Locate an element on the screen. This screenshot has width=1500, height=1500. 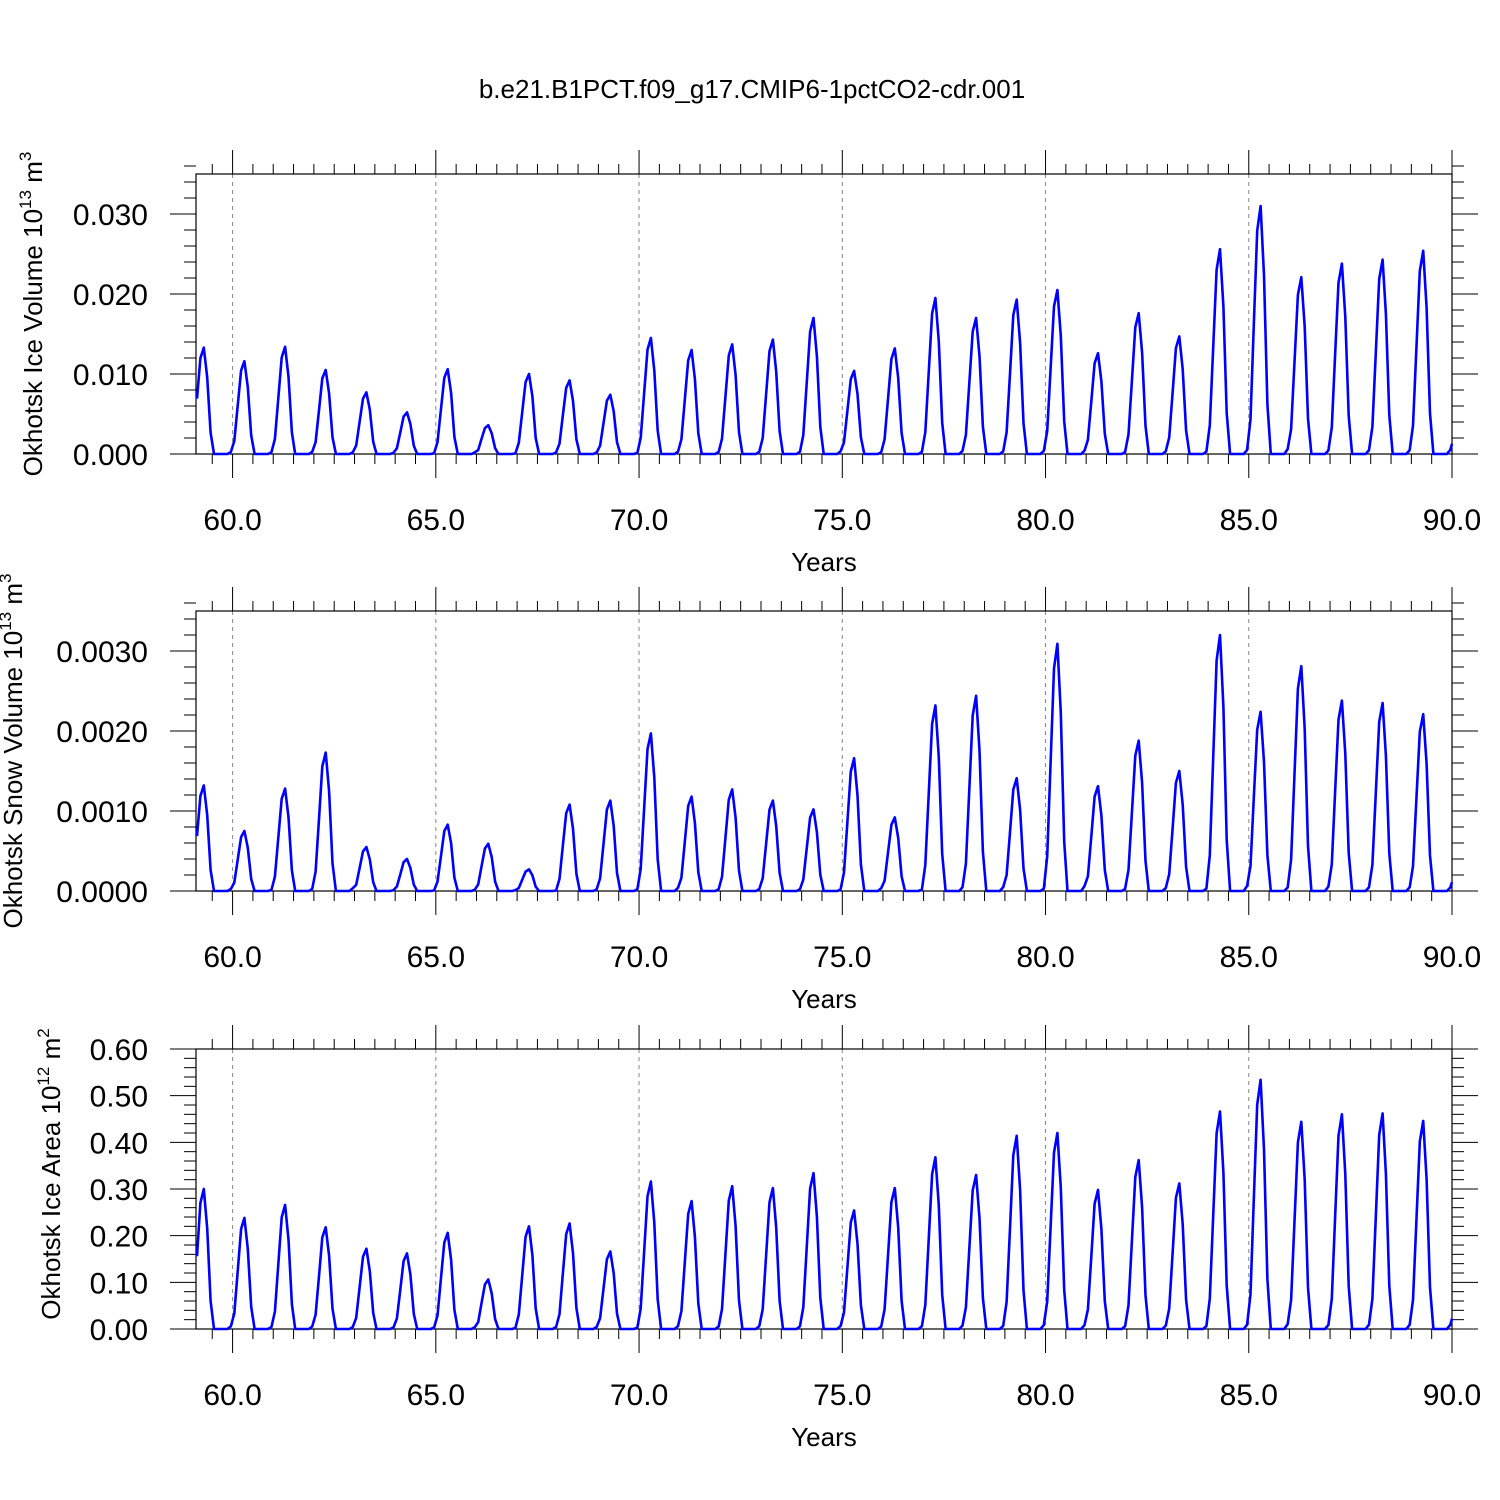
y-tick-label: 0.0020 is located at coordinates (102, 732).